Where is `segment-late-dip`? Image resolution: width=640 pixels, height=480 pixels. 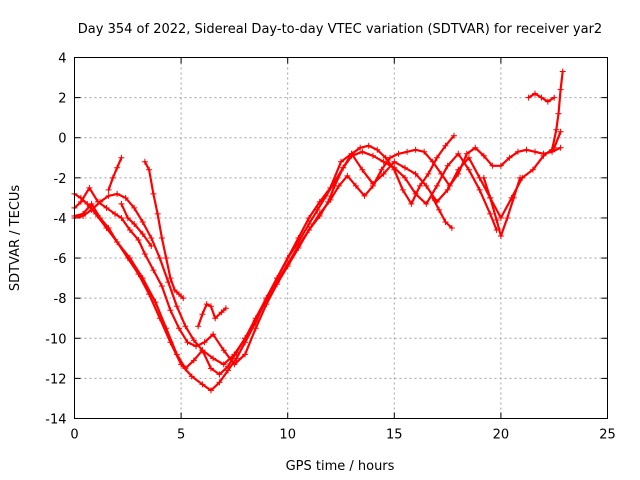
segment-late-dip is located at coordinates (502, 206).